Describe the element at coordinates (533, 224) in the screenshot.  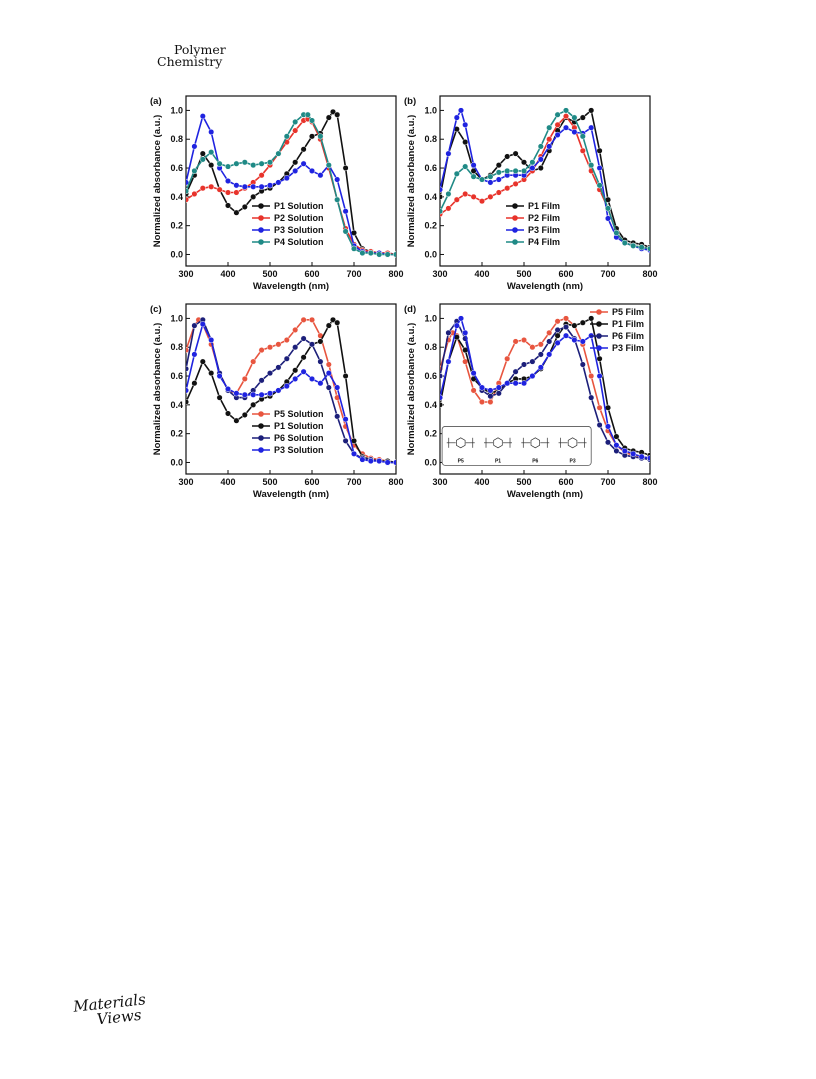
I see `legend: P1 Film P2 Film P3 Film P4 Film` at that location.